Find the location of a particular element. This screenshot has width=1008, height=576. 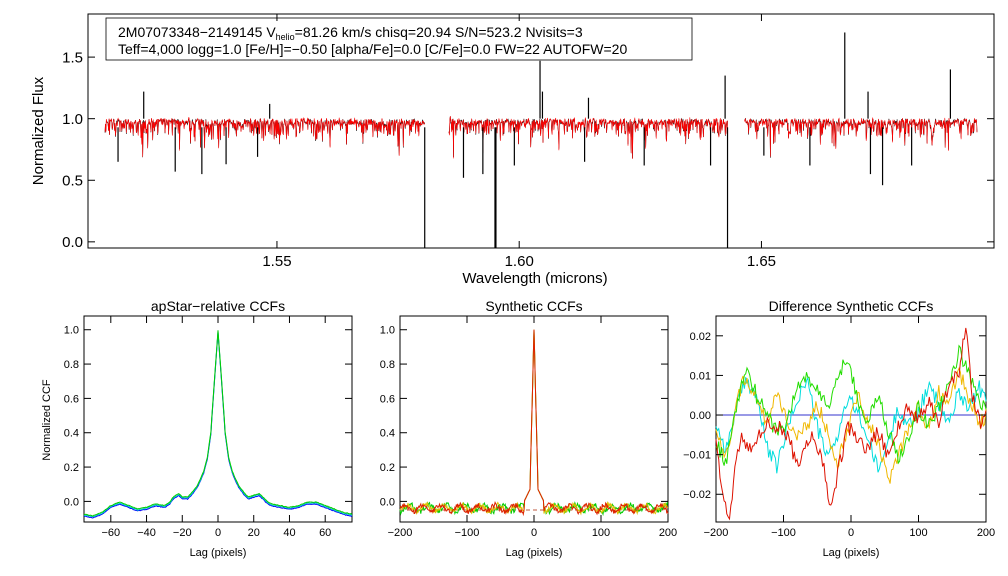

difference-ccf-ytick-label: 0.01 is located at coordinates (700, 376).